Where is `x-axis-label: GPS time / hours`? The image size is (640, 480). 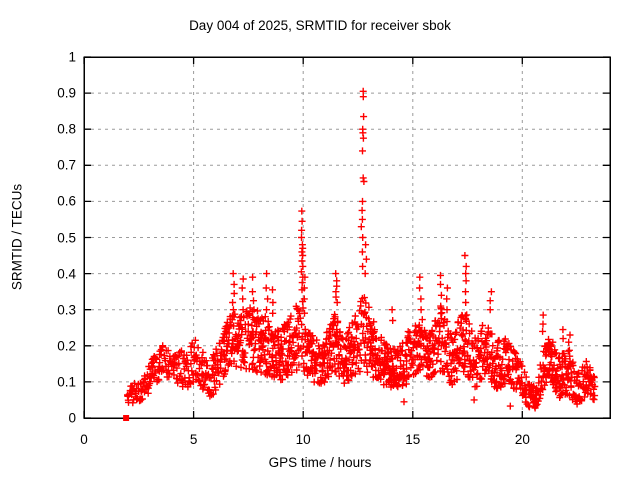
x-axis-label: GPS time / hours is located at coordinates (320, 462).